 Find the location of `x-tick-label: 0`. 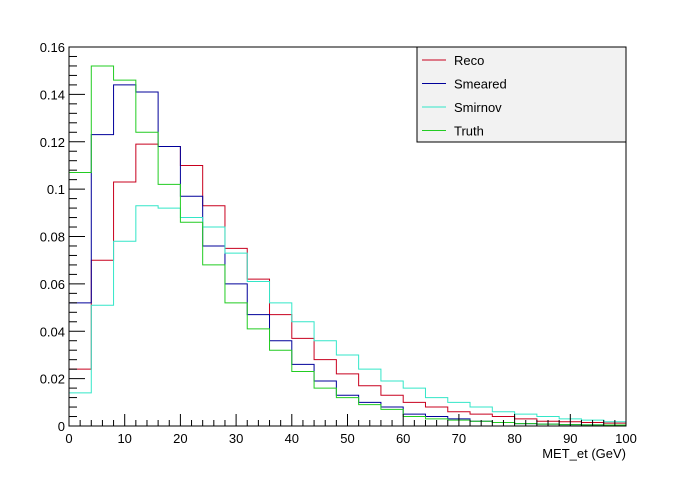

x-tick-label: 0 is located at coordinates (68, 438).